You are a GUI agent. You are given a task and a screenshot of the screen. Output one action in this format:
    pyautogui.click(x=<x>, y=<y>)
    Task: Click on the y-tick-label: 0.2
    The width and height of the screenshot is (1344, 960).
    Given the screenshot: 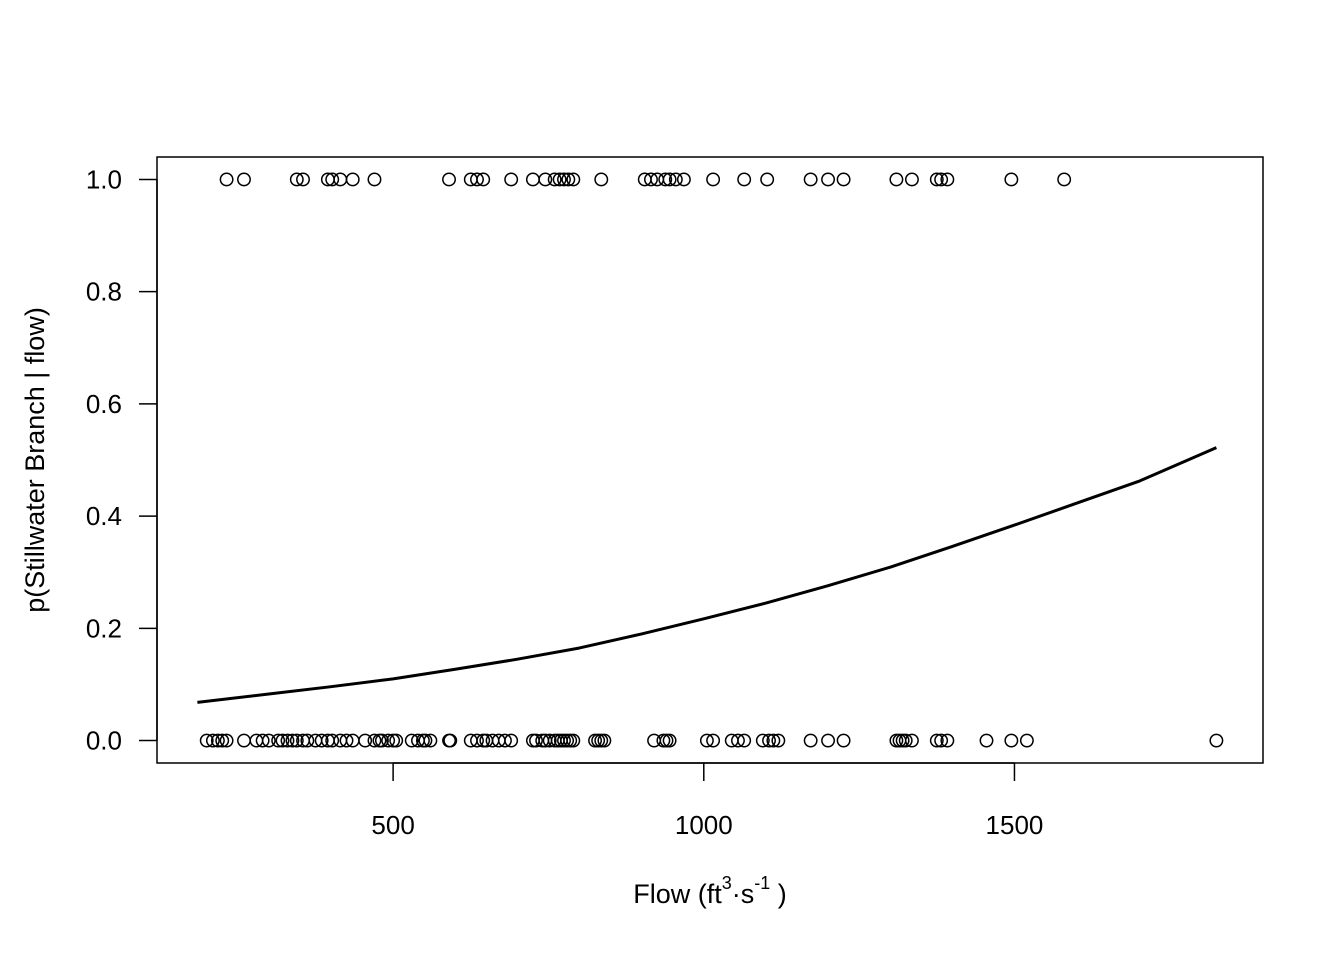 What is the action you would take?
    pyautogui.click(x=104, y=628)
    